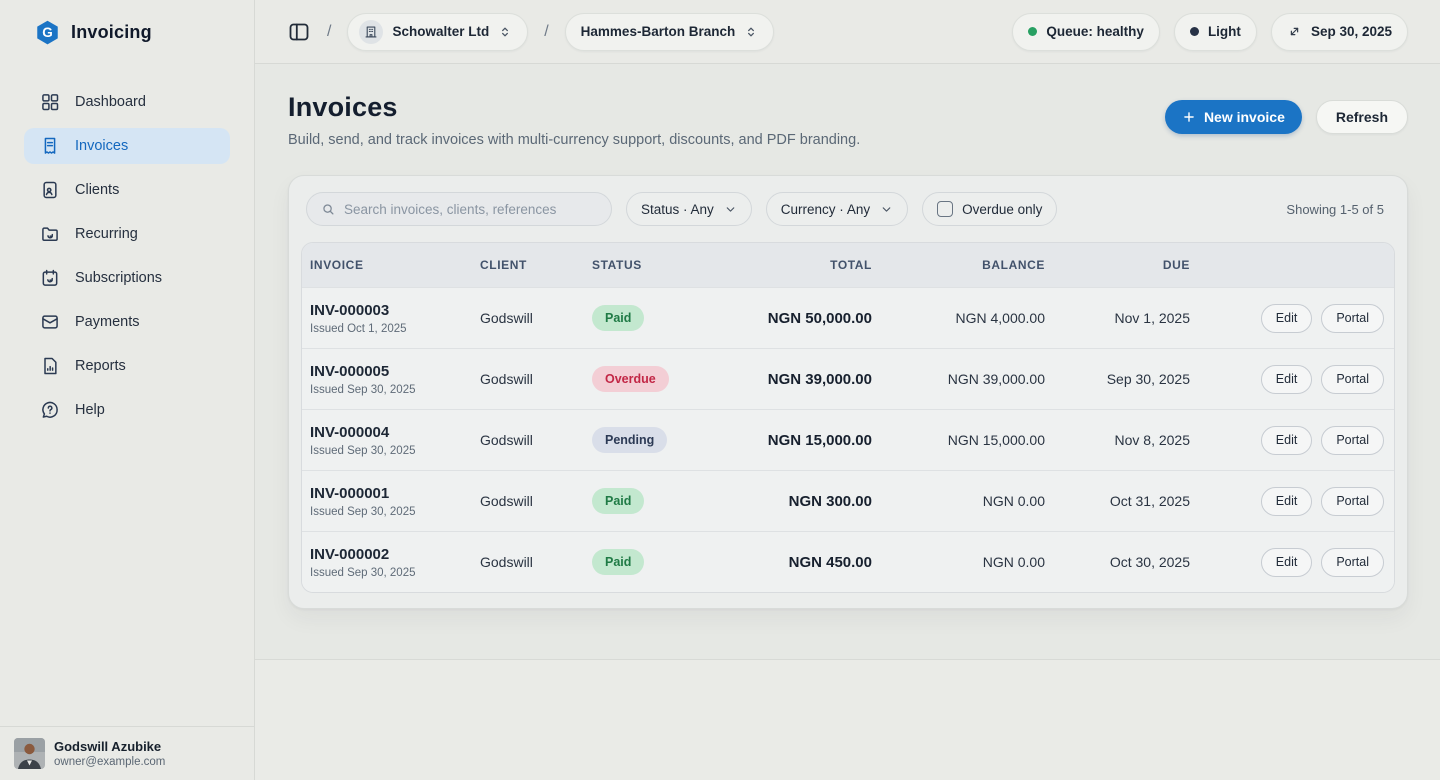 The width and height of the screenshot is (1440, 780). I want to click on branch-selector: Hammes-Barton Branch, so click(669, 31).